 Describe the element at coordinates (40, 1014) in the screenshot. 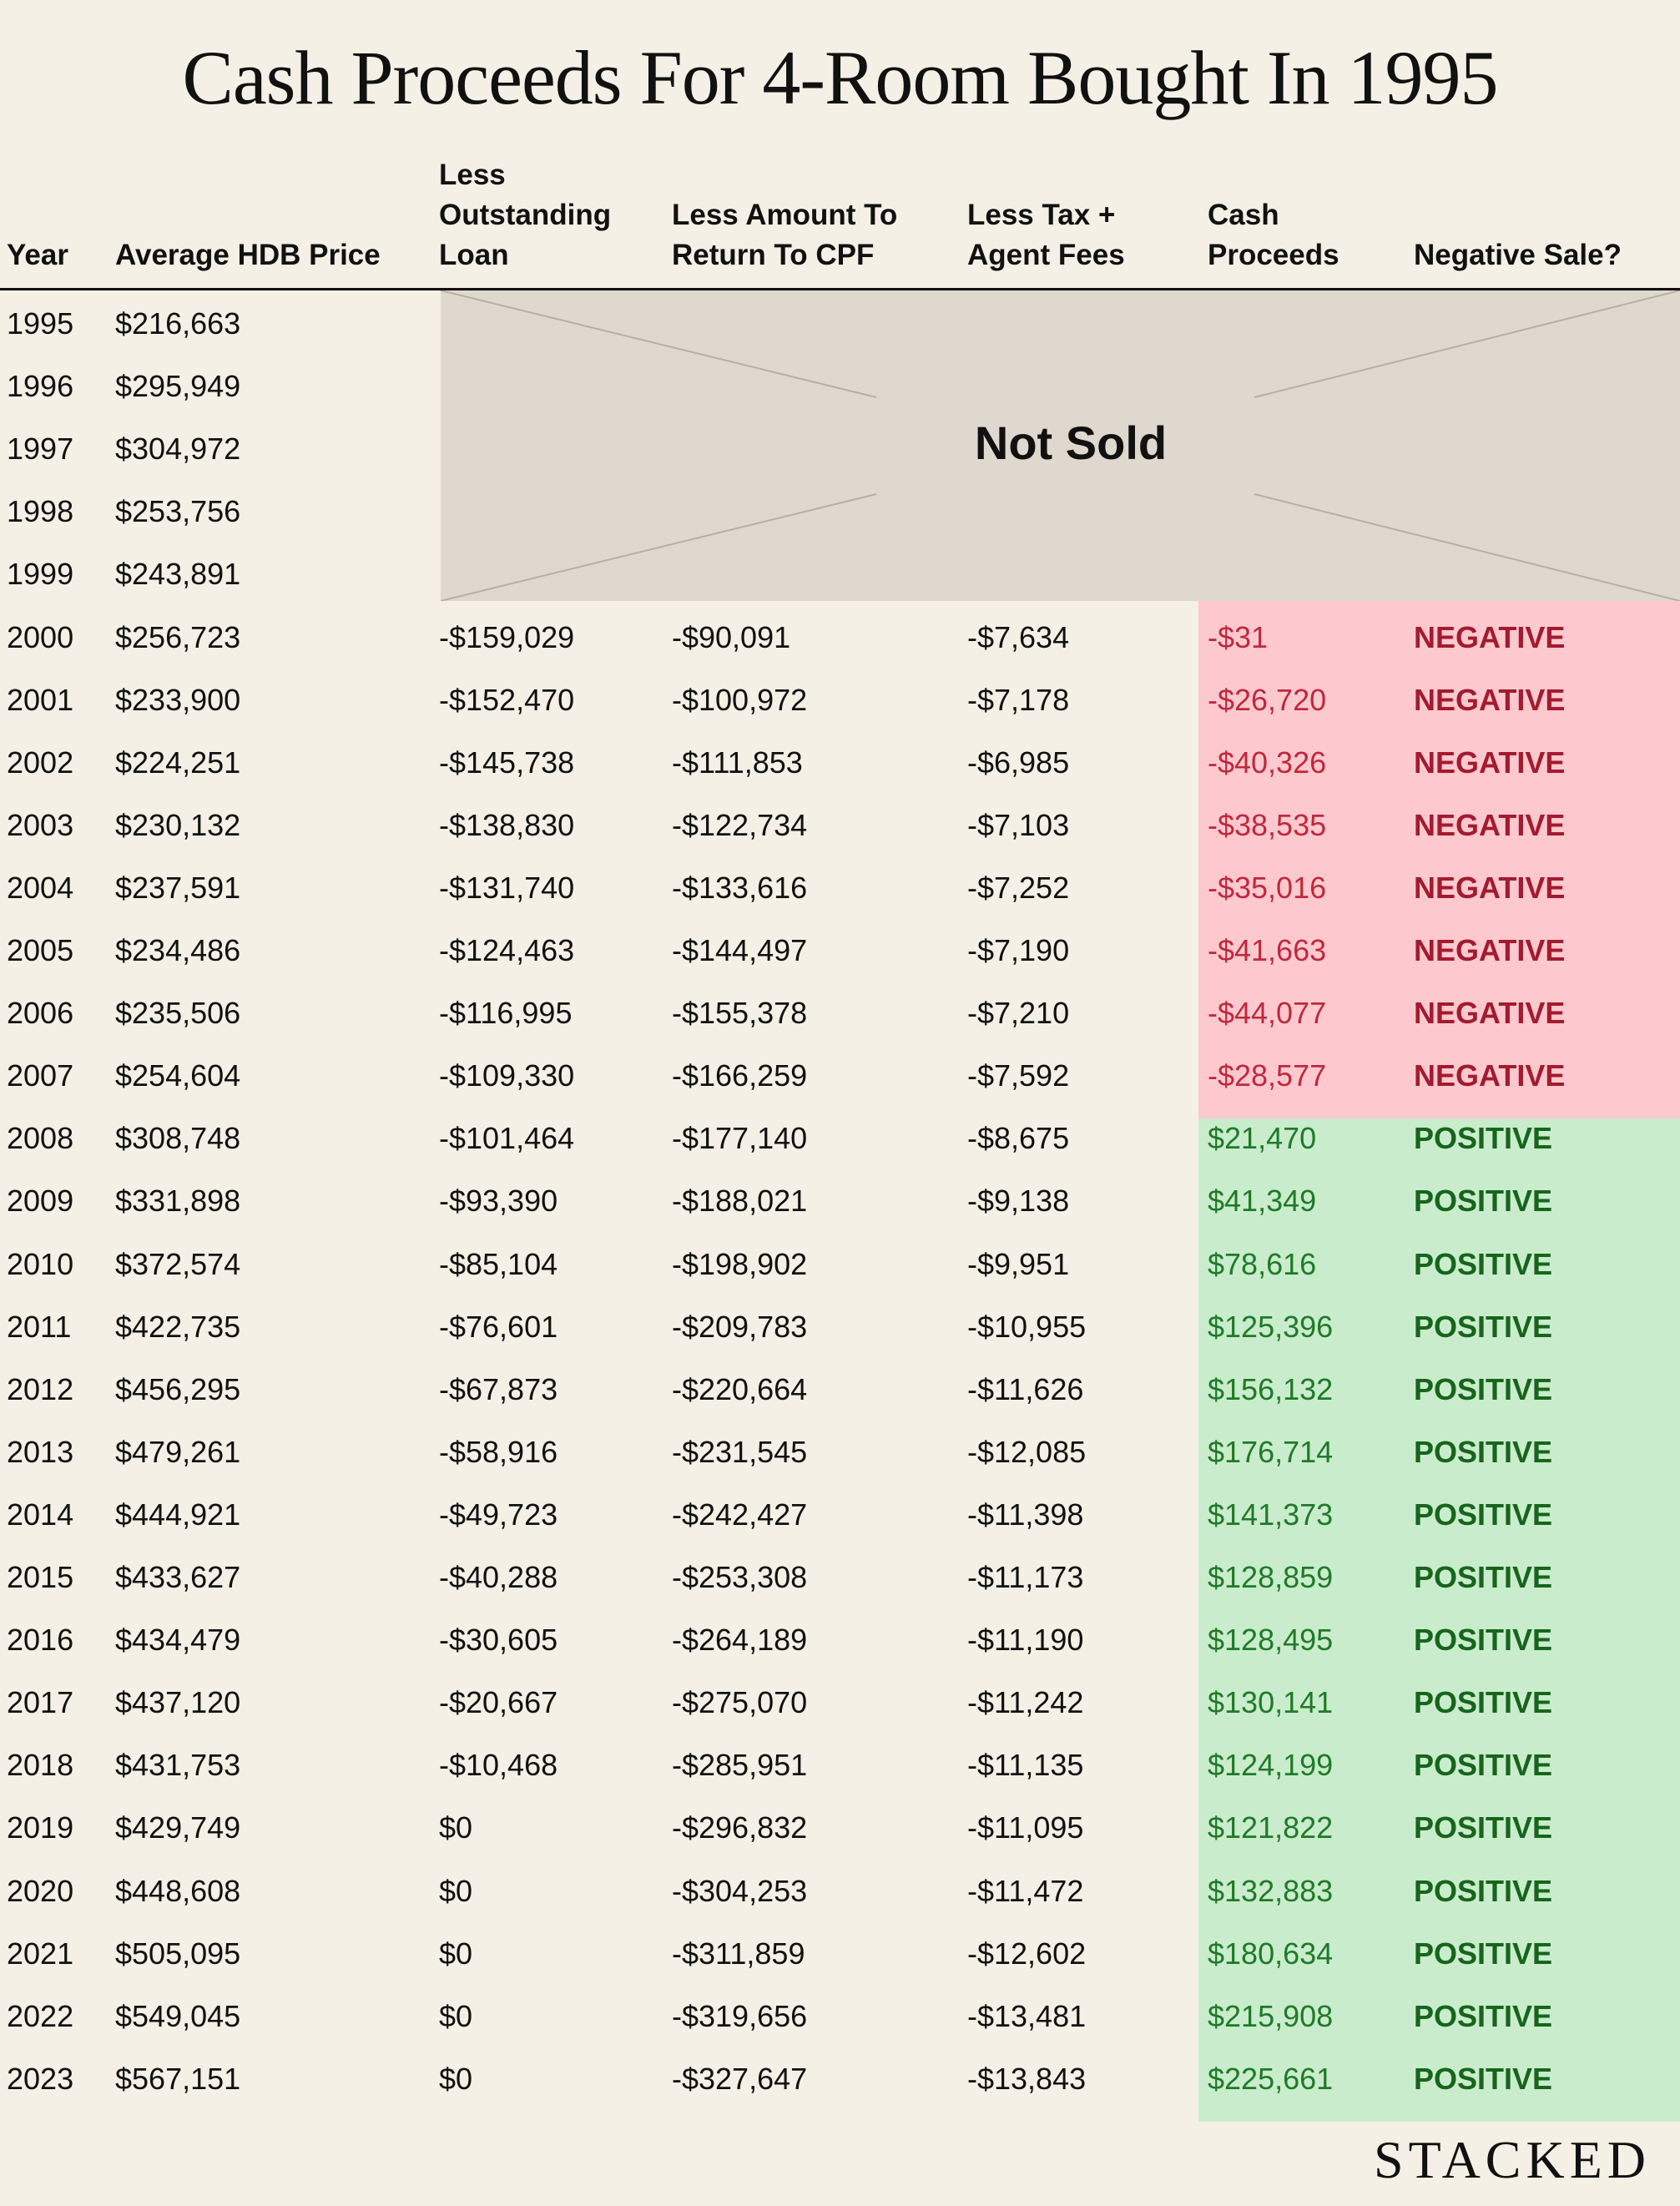

I see `cell-year: 2006` at that location.